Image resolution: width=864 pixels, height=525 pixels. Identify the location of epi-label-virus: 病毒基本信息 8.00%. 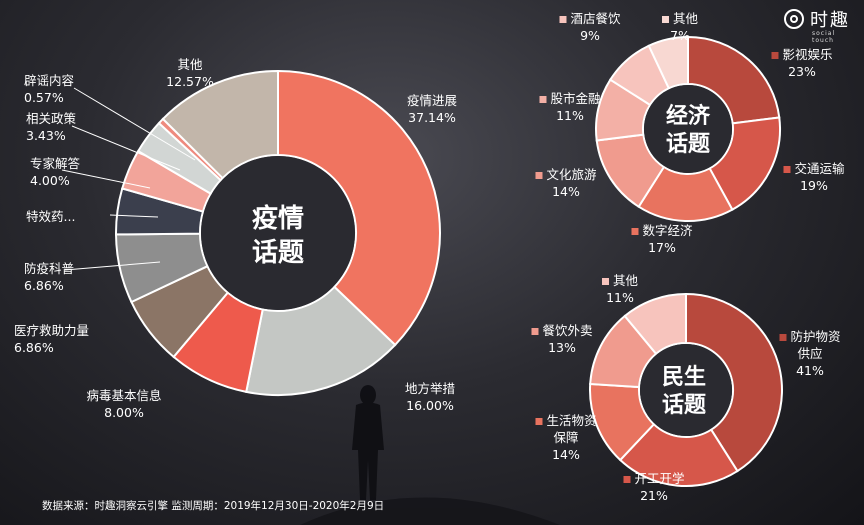
(124, 404).